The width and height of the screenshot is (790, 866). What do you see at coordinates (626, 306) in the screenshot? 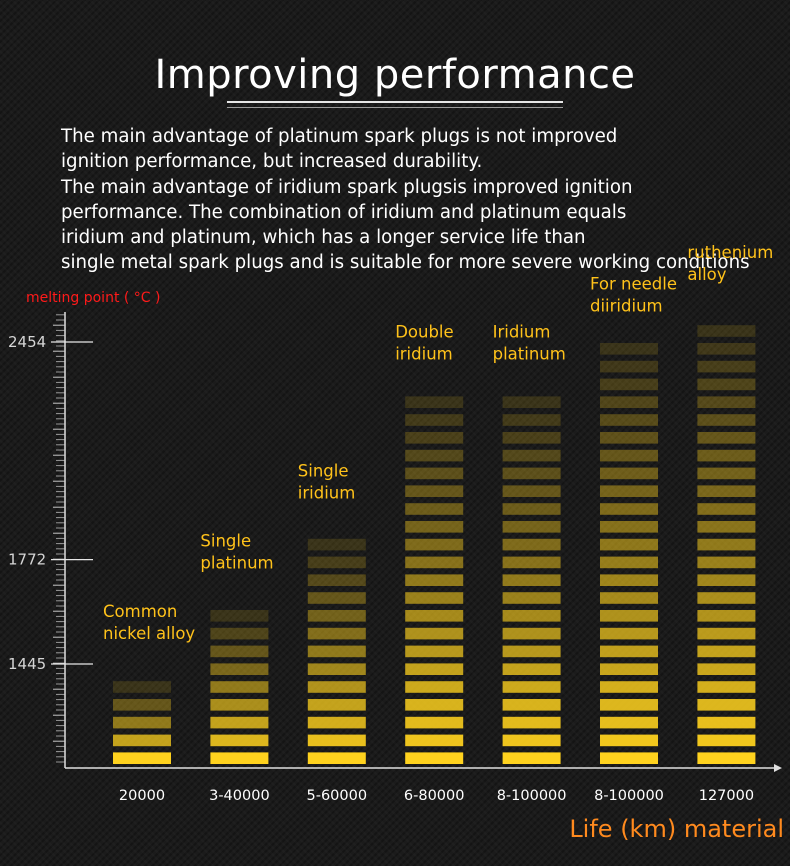
I see `material-label: diiridium` at bounding box center [626, 306].